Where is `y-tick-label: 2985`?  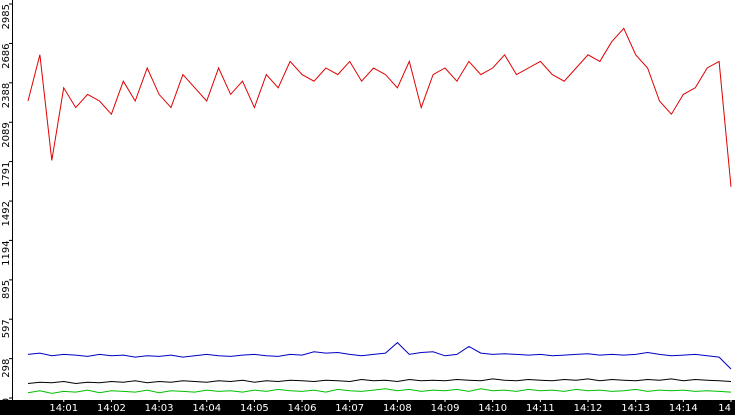 y-tick-label: 2985 is located at coordinates (6, 16).